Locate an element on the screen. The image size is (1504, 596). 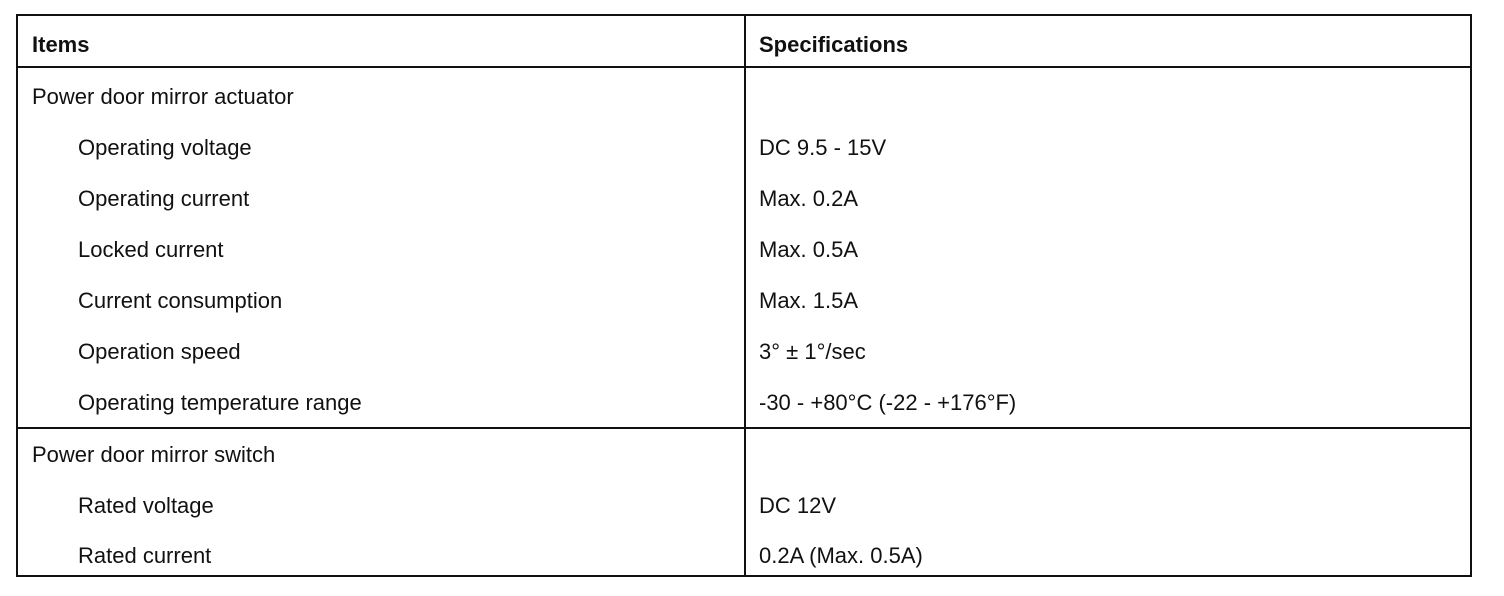
item-label: Operation speed is located at coordinates (159, 351).